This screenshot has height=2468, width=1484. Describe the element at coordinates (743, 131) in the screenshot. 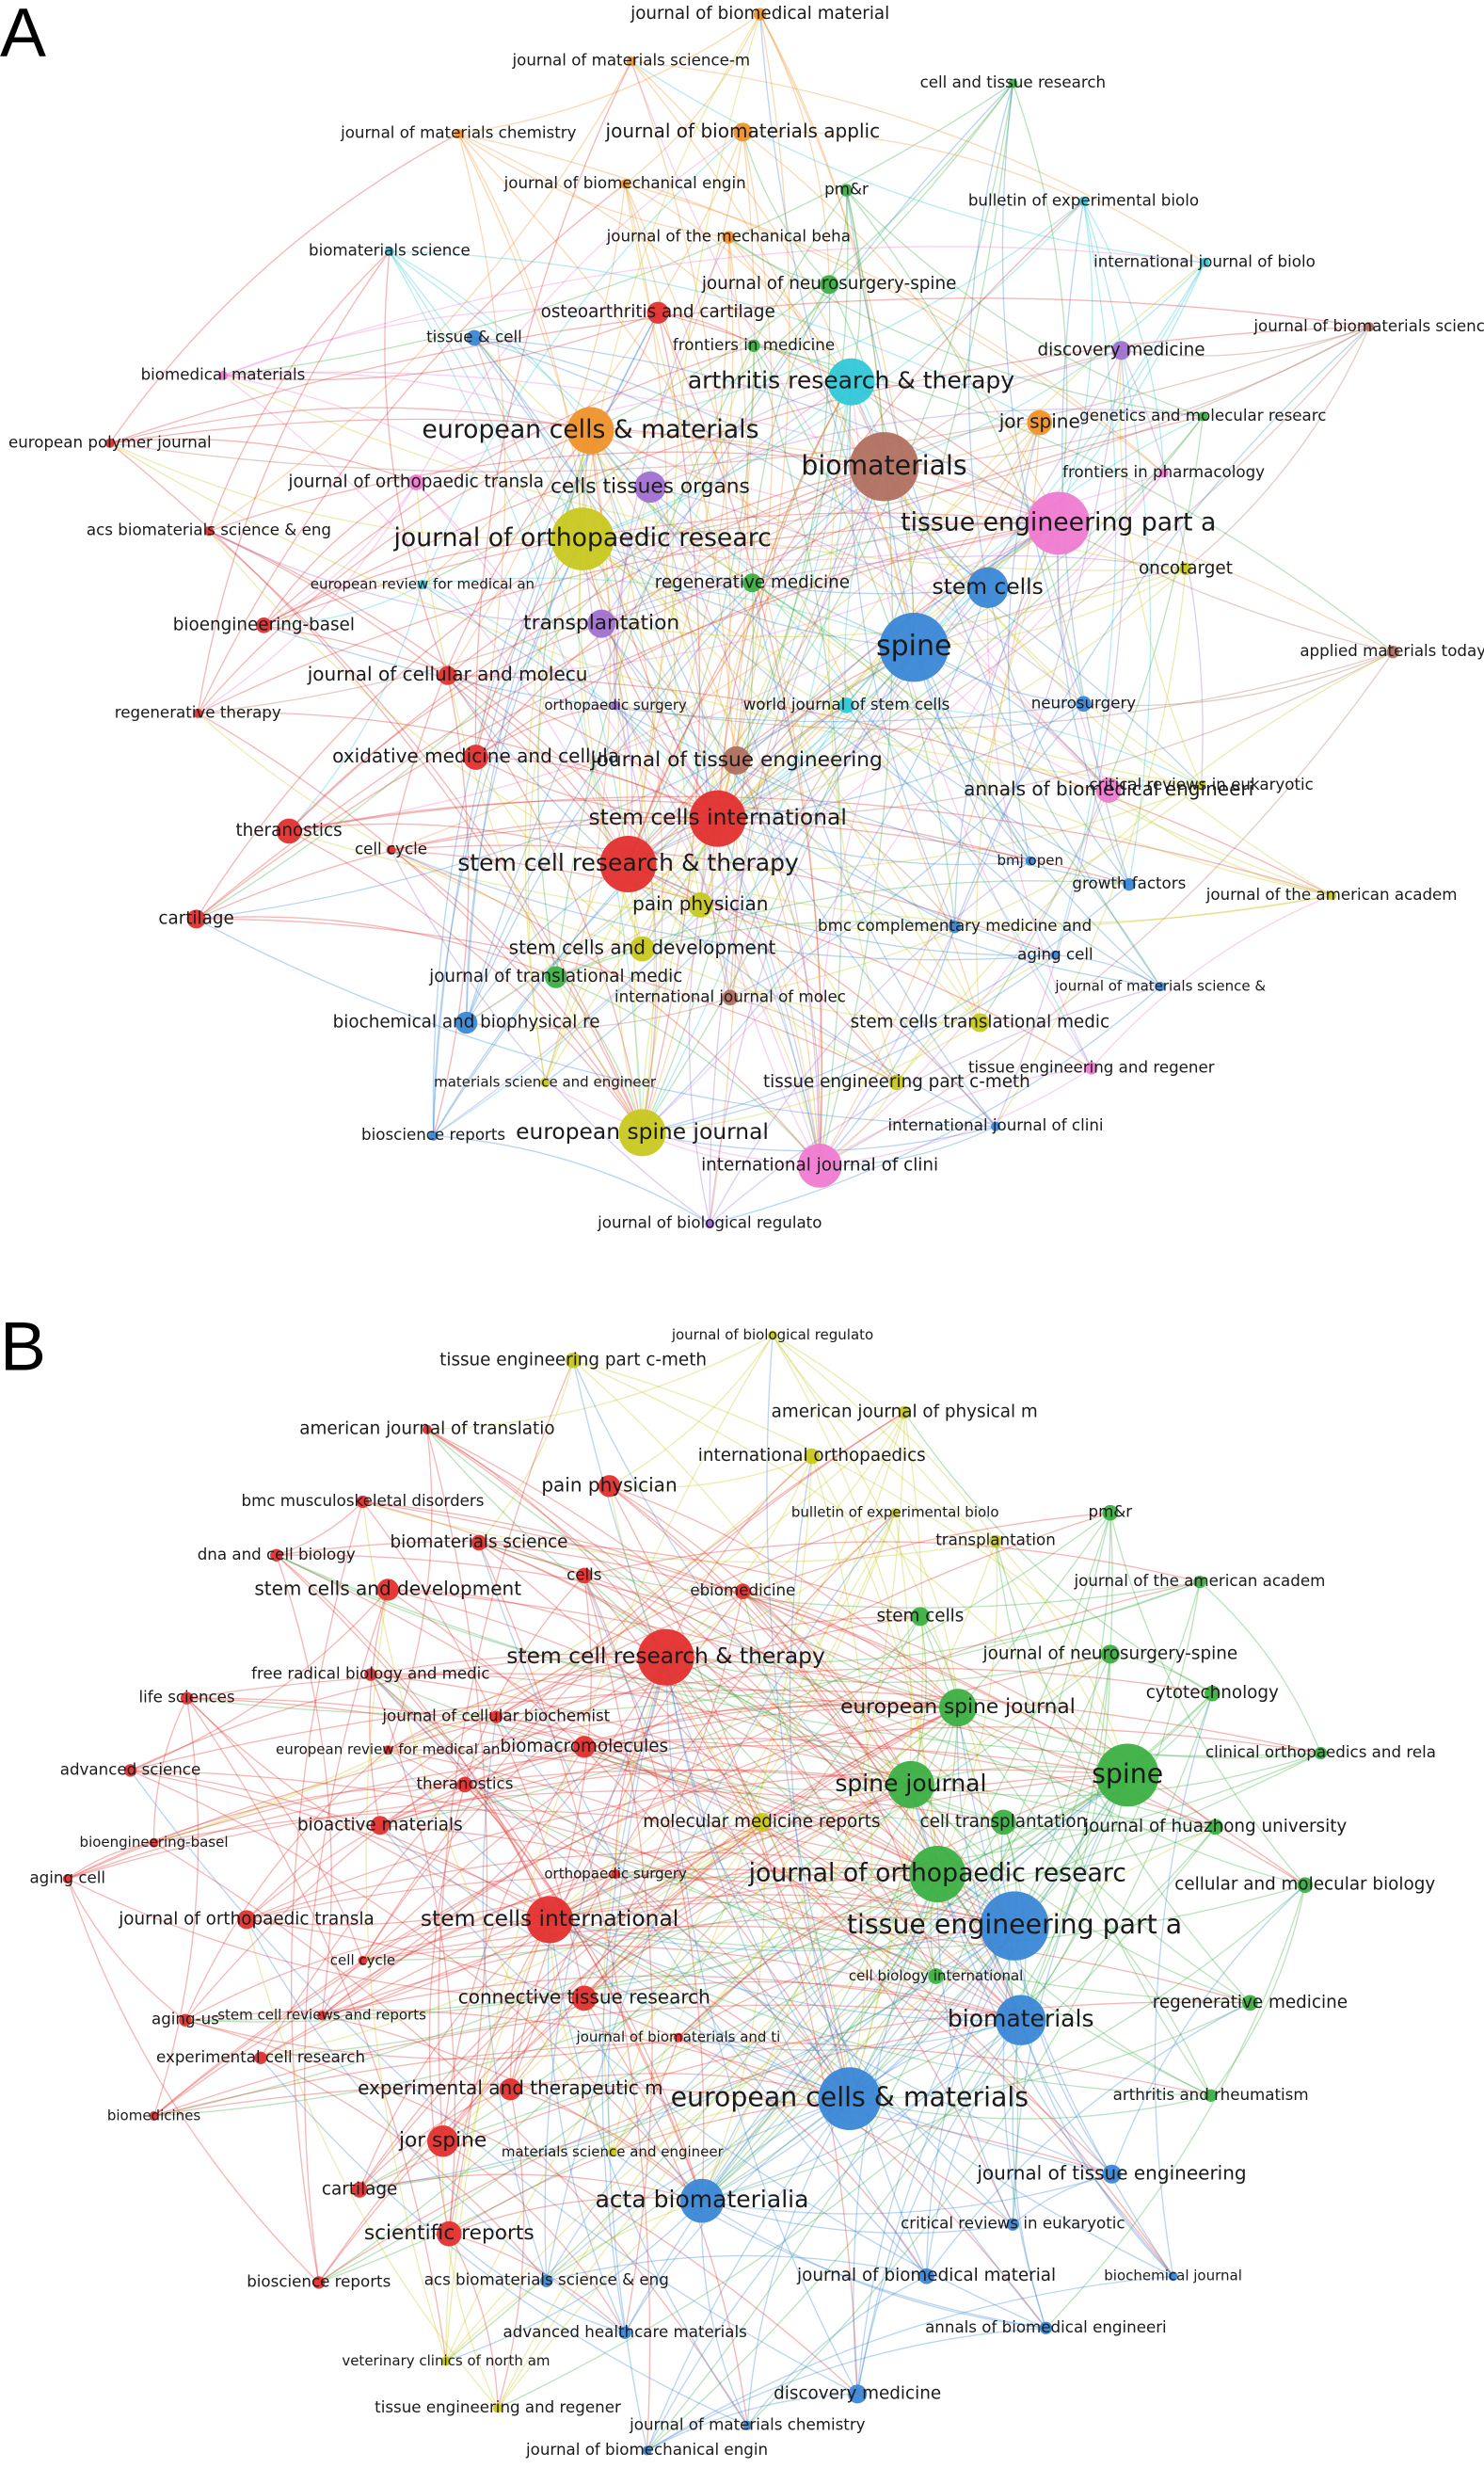

I see `node-label: journal of biomaterials applic` at that location.